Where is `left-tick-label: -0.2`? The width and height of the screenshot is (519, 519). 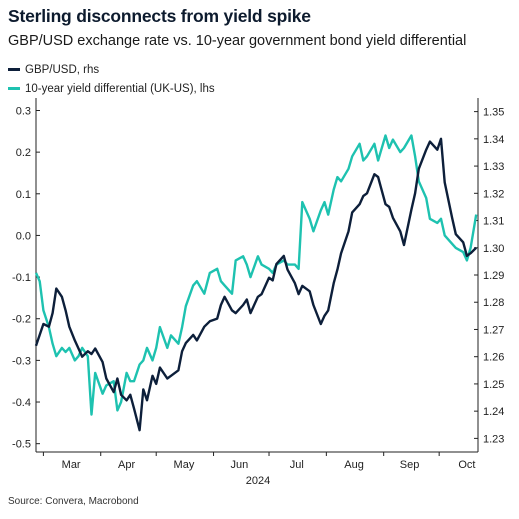 left-tick-label: -0.2 is located at coordinates (21, 320).